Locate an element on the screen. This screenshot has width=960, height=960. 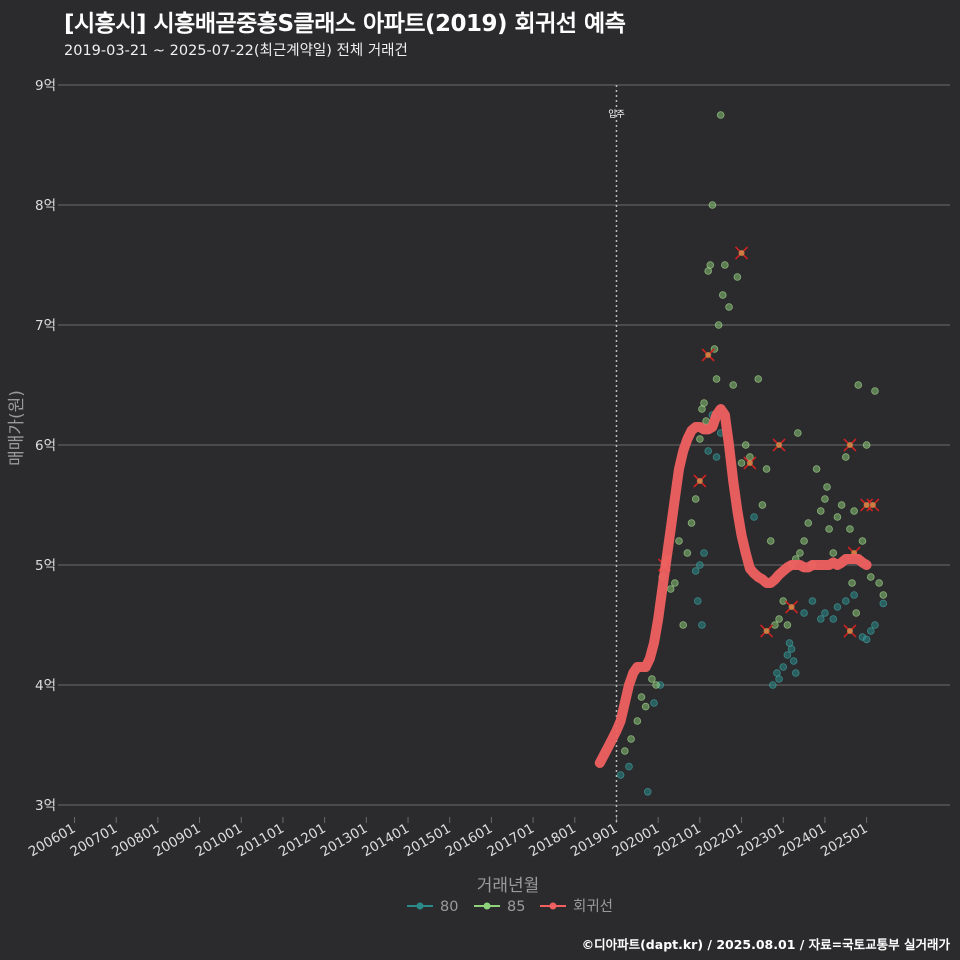
regression-line is located at coordinates (733, 586).